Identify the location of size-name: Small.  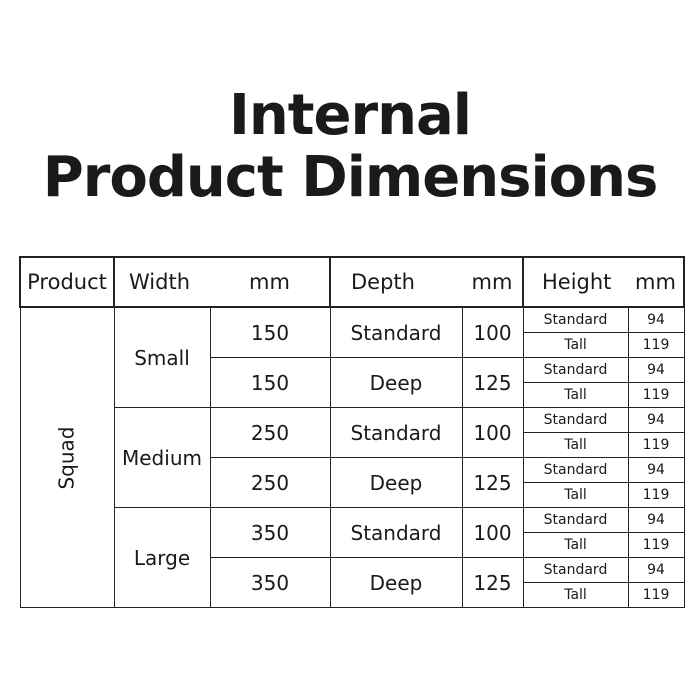
(162, 357).